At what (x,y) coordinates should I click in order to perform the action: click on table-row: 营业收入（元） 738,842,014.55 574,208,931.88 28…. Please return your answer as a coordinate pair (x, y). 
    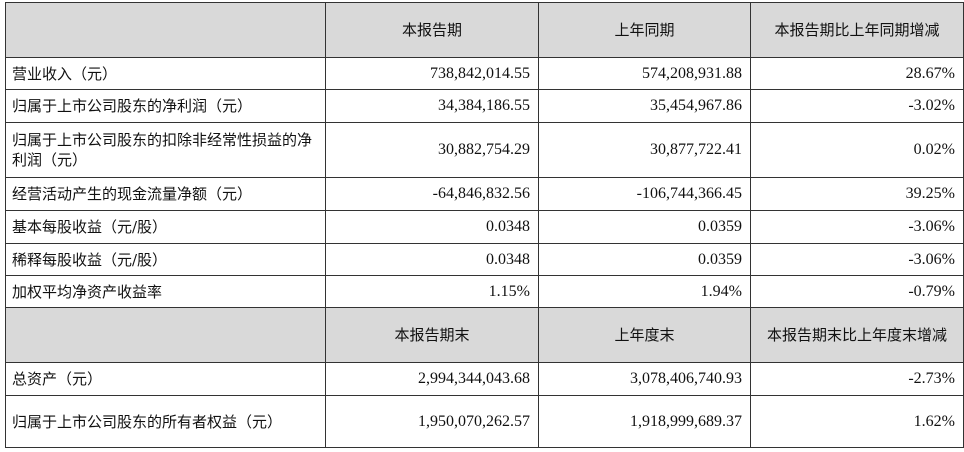
    Looking at the image, I should click on (484, 73).